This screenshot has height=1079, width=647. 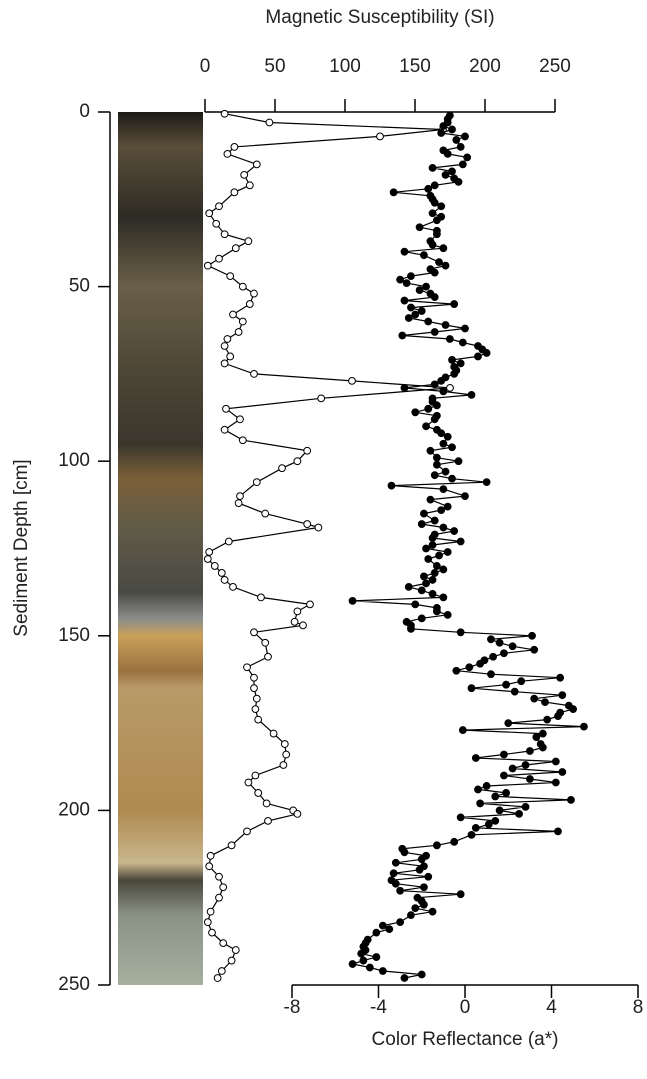 What do you see at coordinates (74, 460) in the screenshot?
I see `y-tick-label: 100` at bounding box center [74, 460].